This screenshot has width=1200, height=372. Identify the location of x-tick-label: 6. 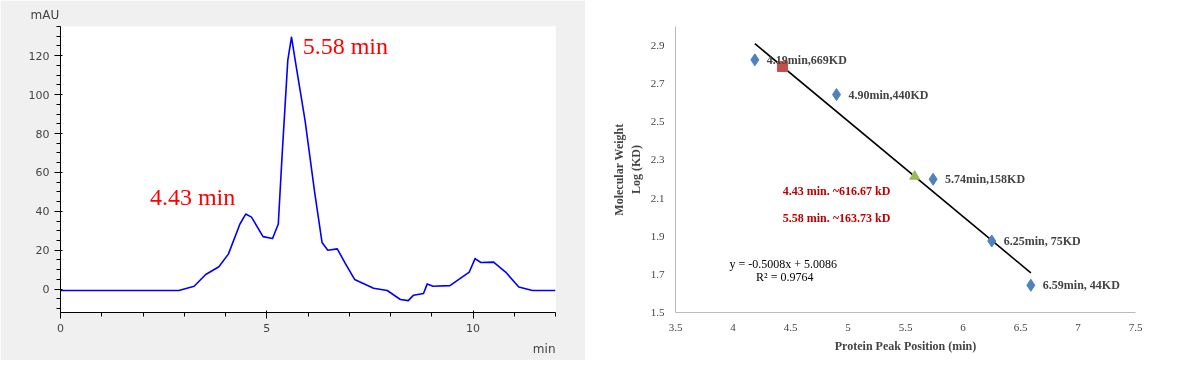
(963, 326).